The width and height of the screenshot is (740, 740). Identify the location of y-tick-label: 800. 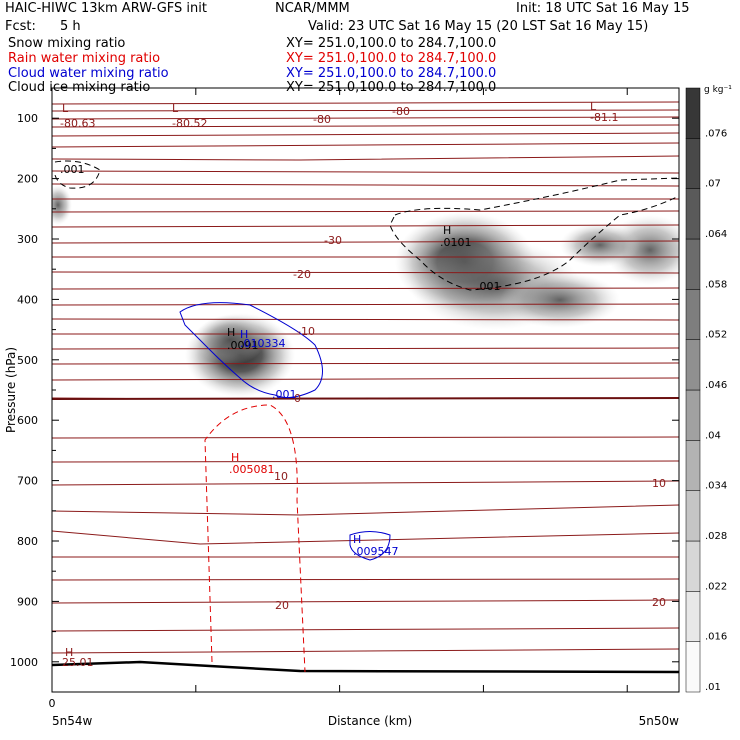
(27, 541).